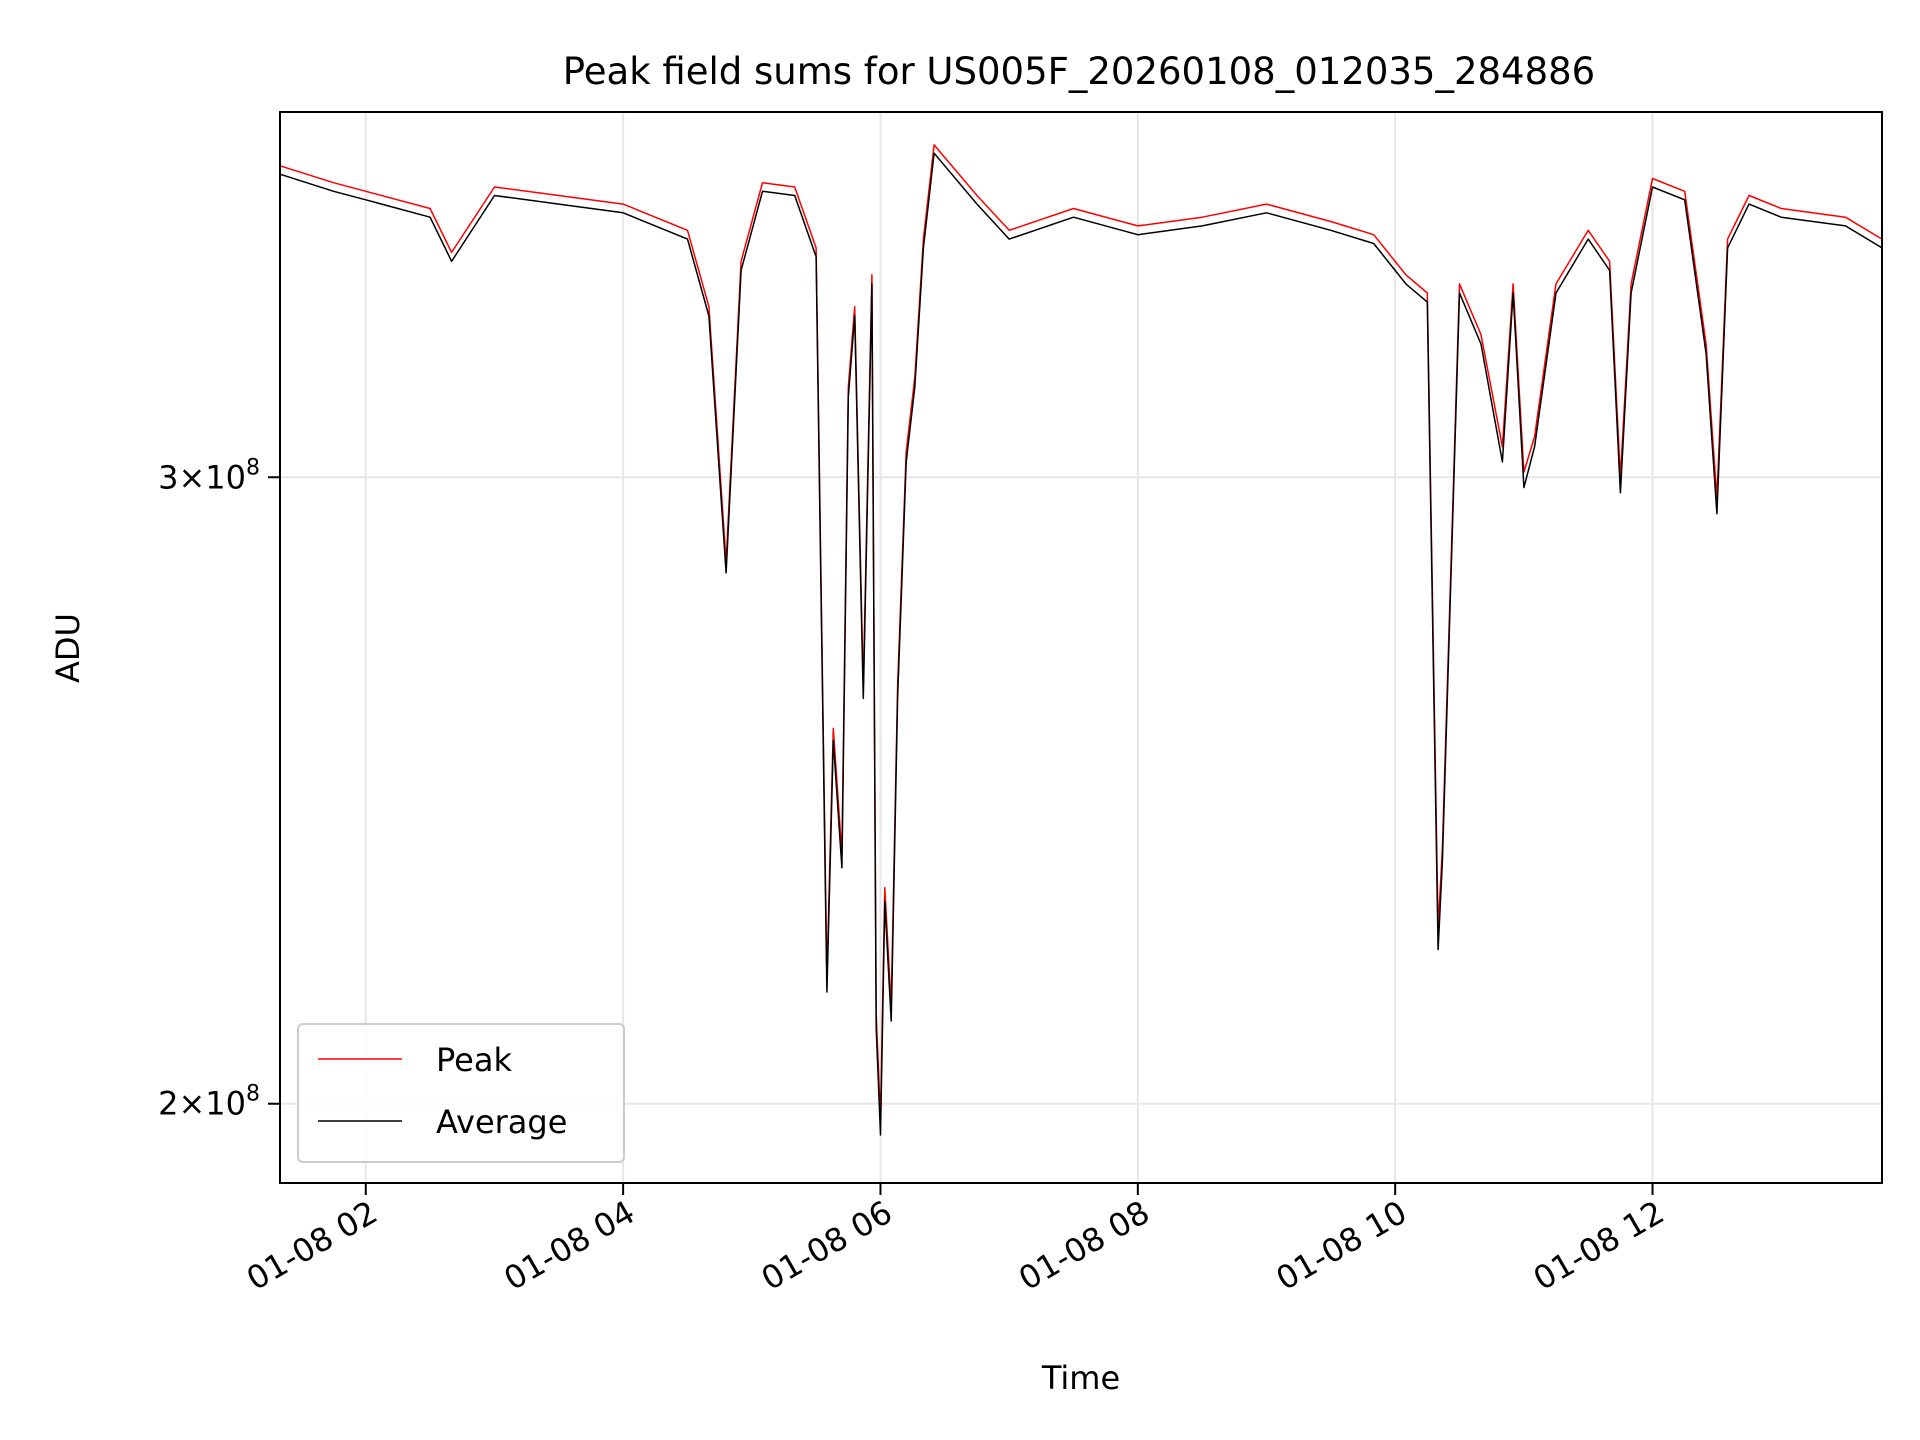 This screenshot has height=1440, width=1920. I want to click on legend: Peak Average, so click(461, 1093).